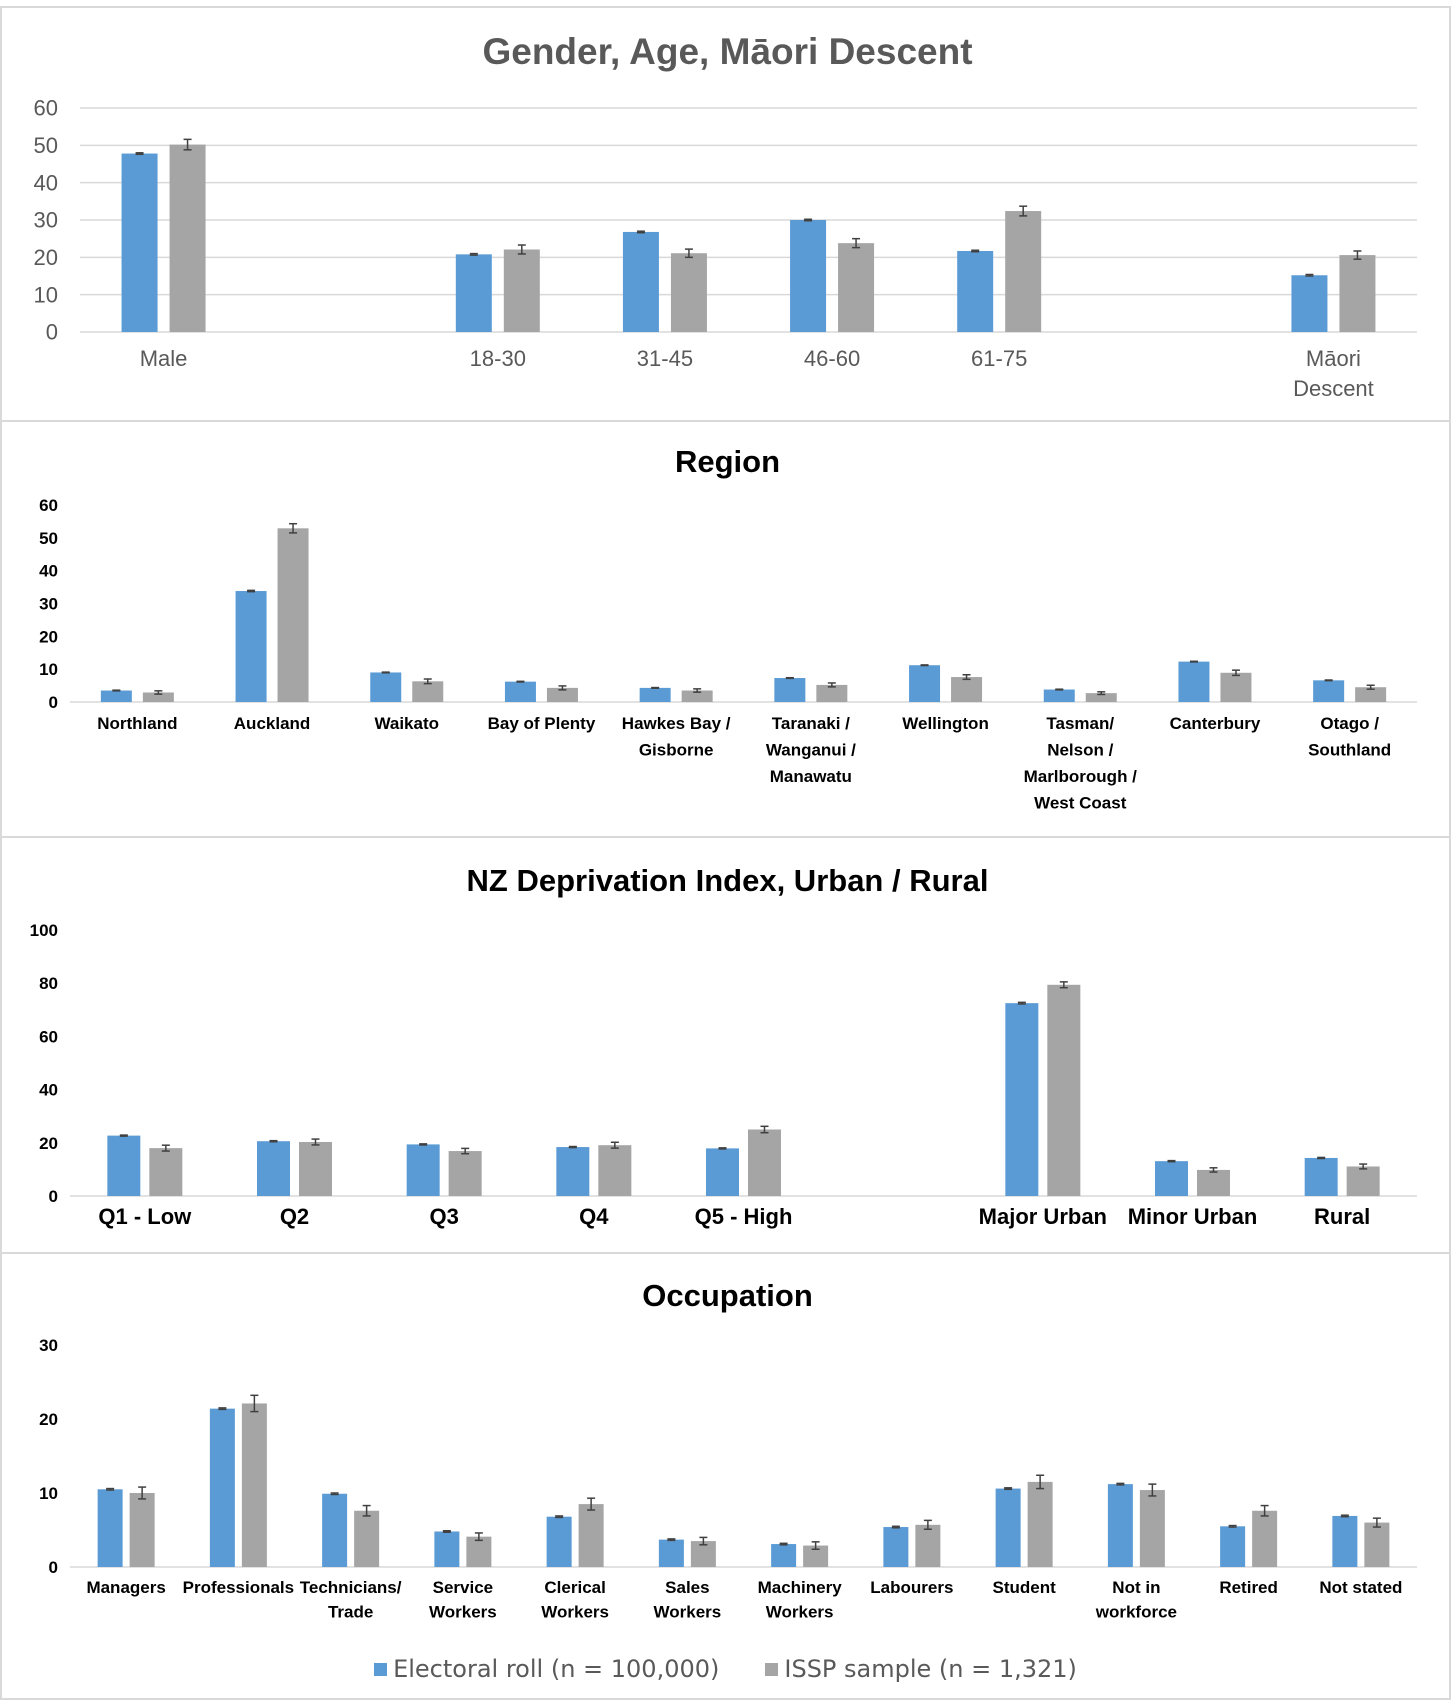  What do you see at coordinates (479, 1551) in the screenshot?
I see `bar-service-workers-issp` at bounding box center [479, 1551].